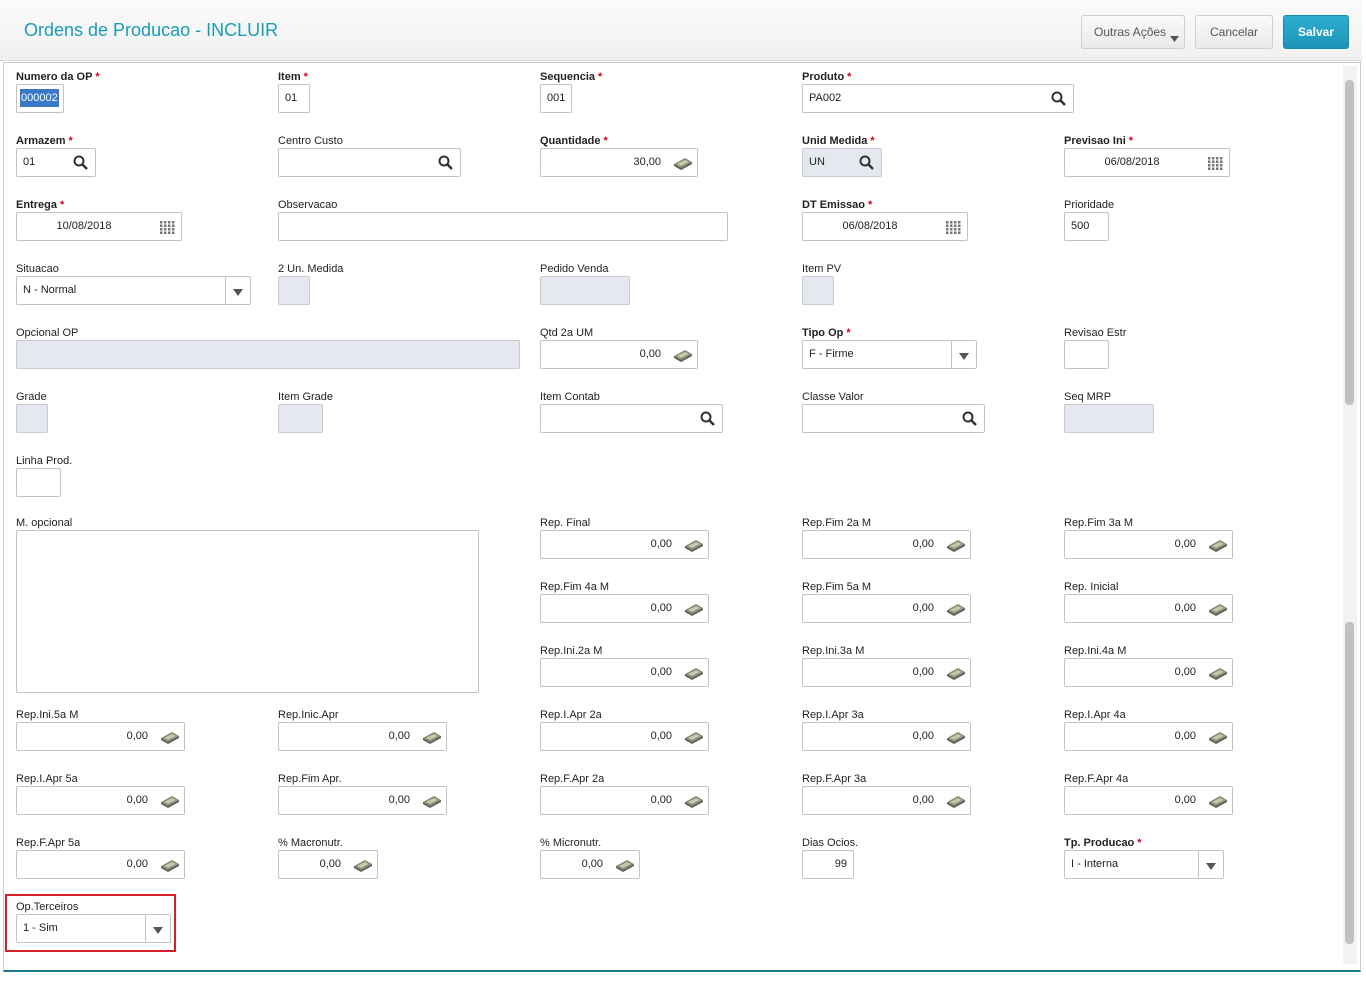  I want to click on label-text: Observacao, so click(308, 205).